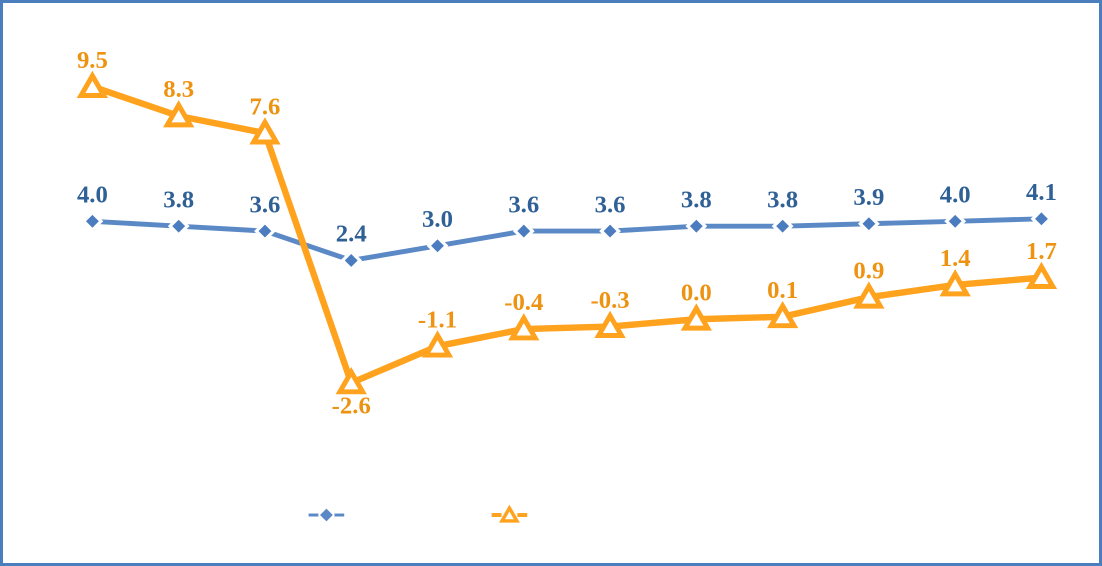  I want to click on data-label: 2.4, so click(351, 234).